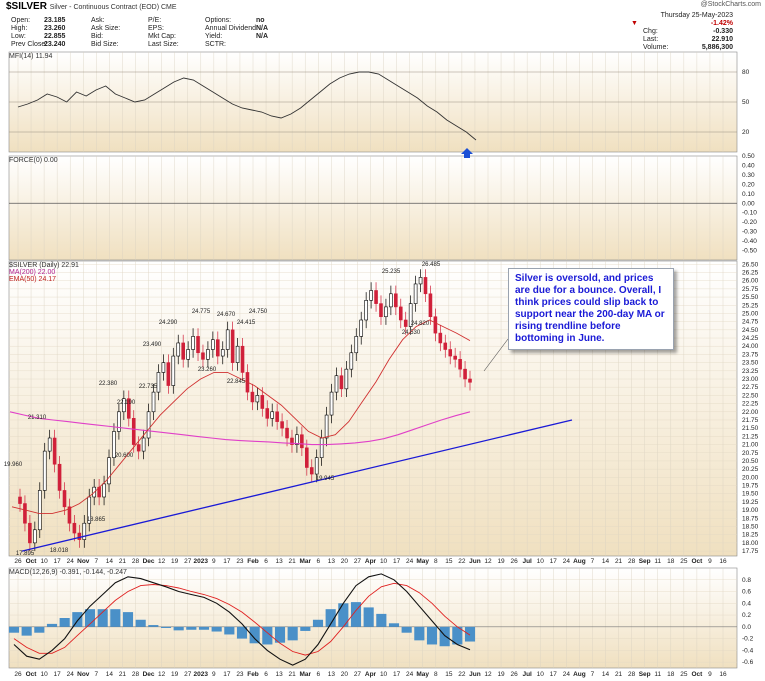 The image size is (765, 681). What do you see at coordinates (332, 561) in the screenshot?
I see `x-tick-label: 13` at bounding box center [332, 561].